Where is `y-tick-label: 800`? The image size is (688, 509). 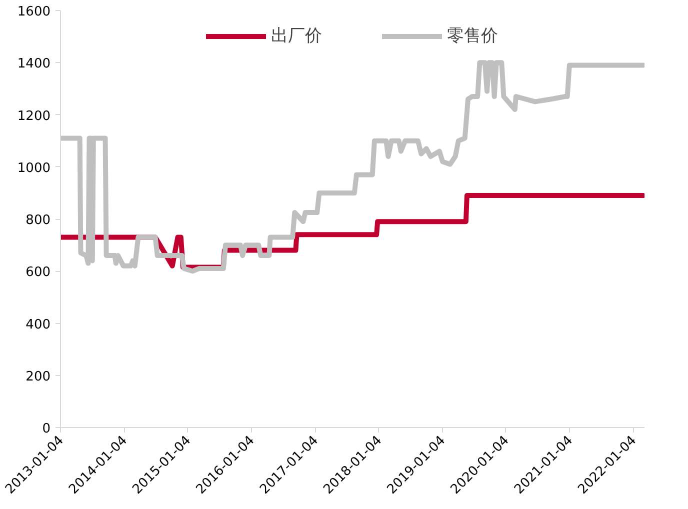
y-tick-label: 800 is located at coordinates (38, 220).